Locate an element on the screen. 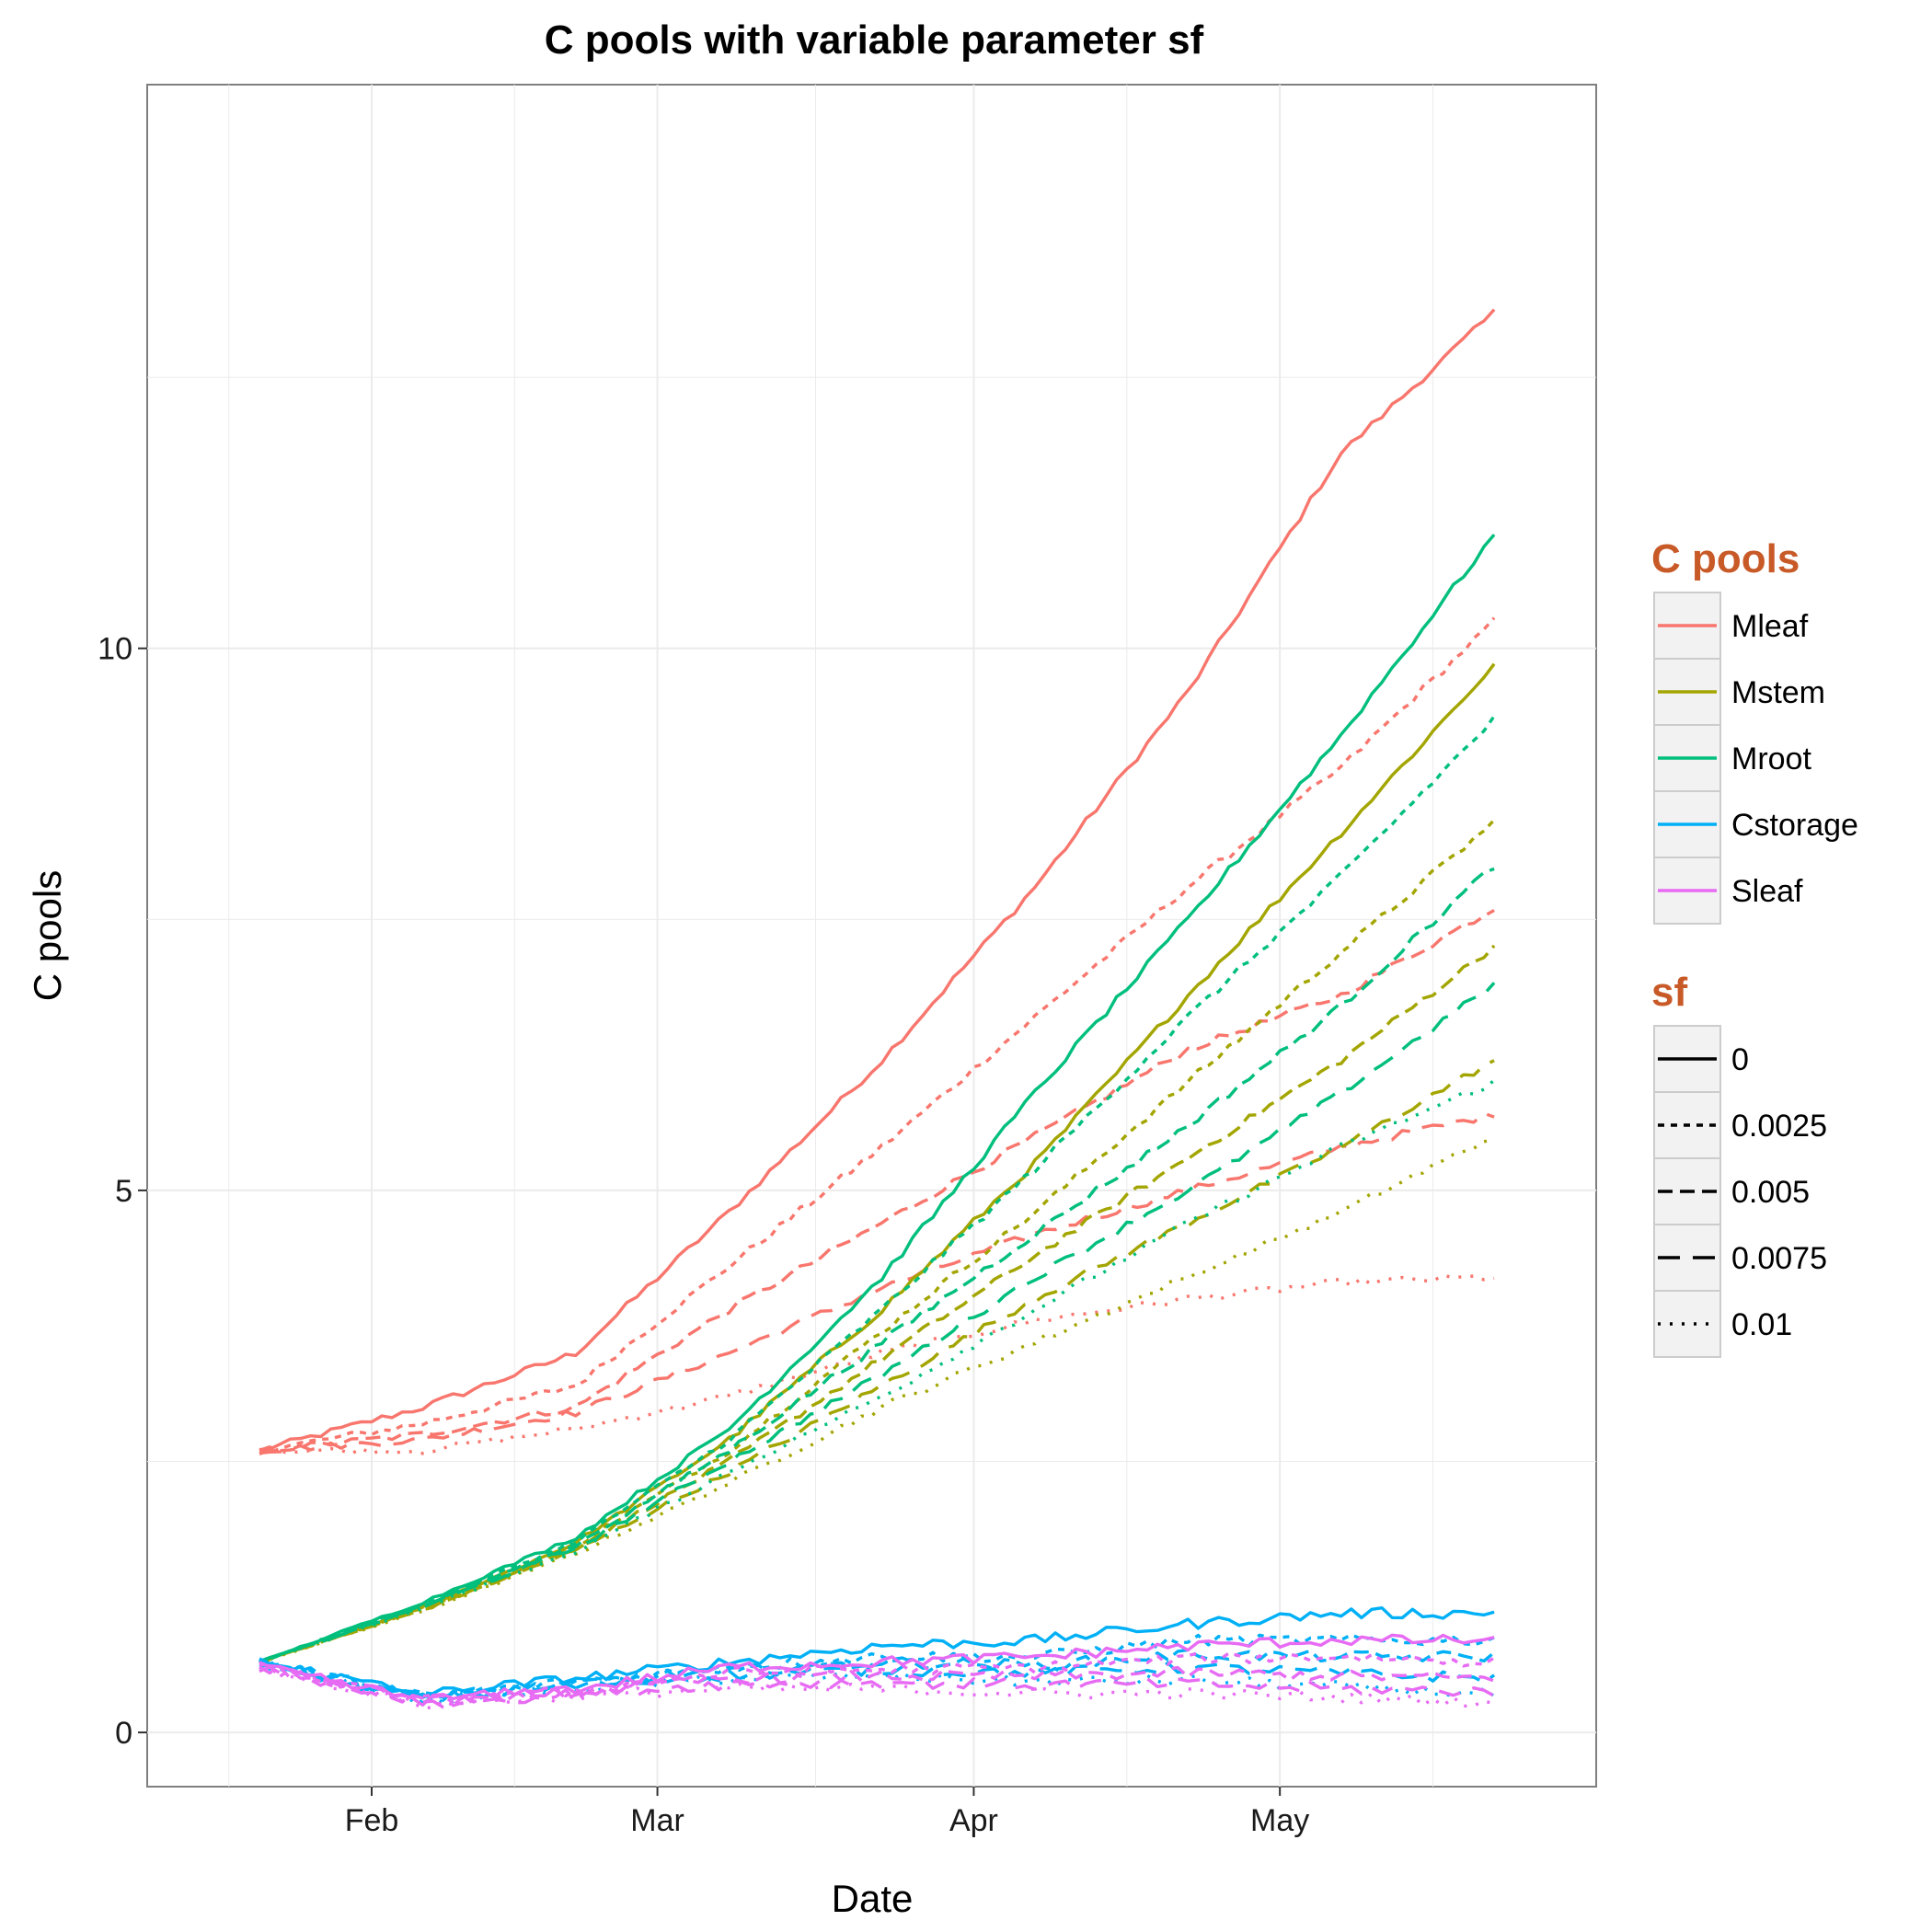 The height and width of the screenshot is (1932, 1932). legend-key-box is located at coordinates (1687, 1324).